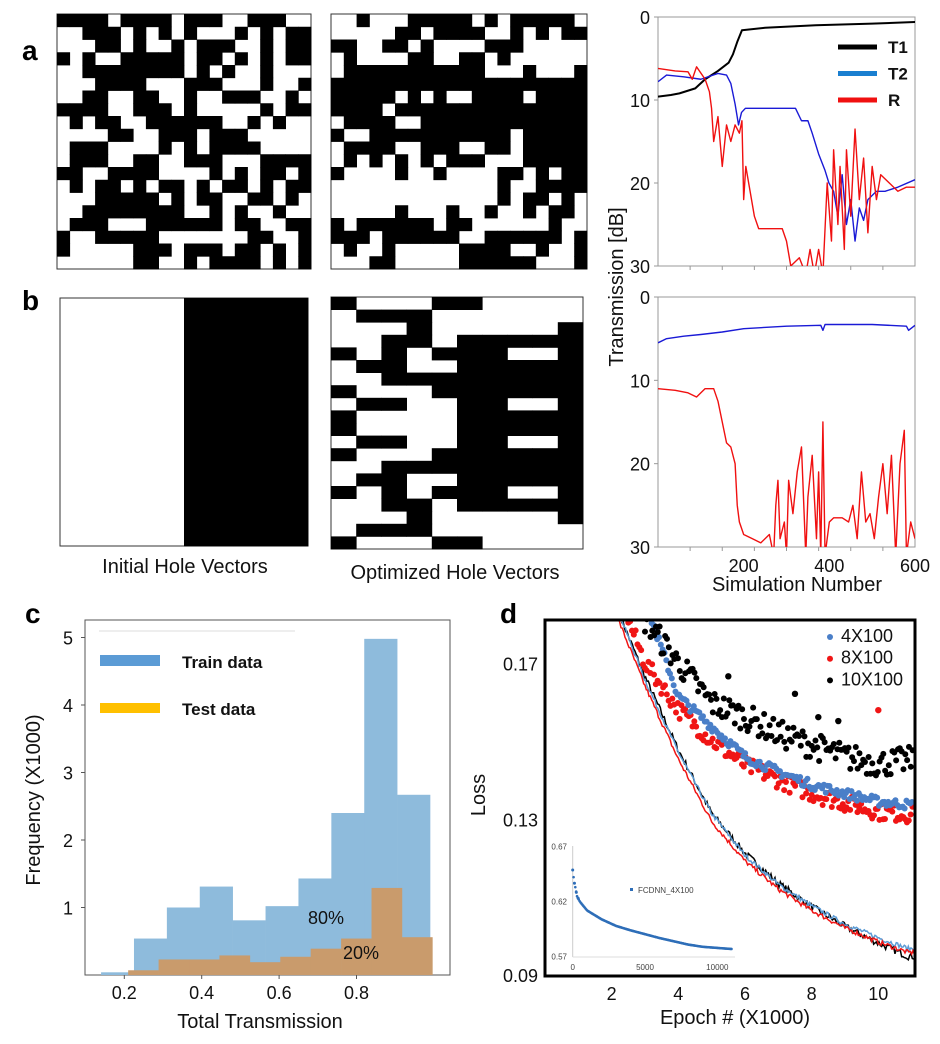 Image resolution: width=940 pixels, height=1044 pixels. Describe the element at coordinates (559, 957) in the screenshot. I see `inset-y-tick-label: 0.57` at that location.